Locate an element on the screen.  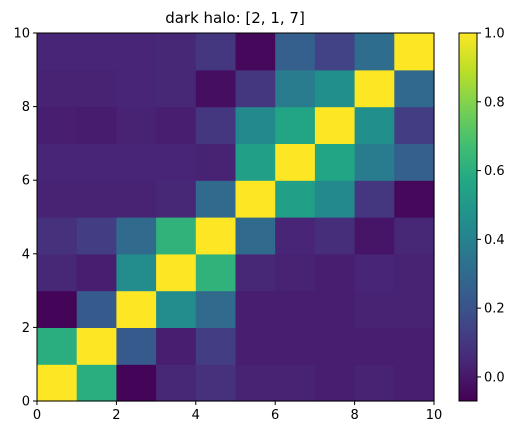
chart-title: dark halo: [2, 1, 7] is located at coordinates (235, 18).